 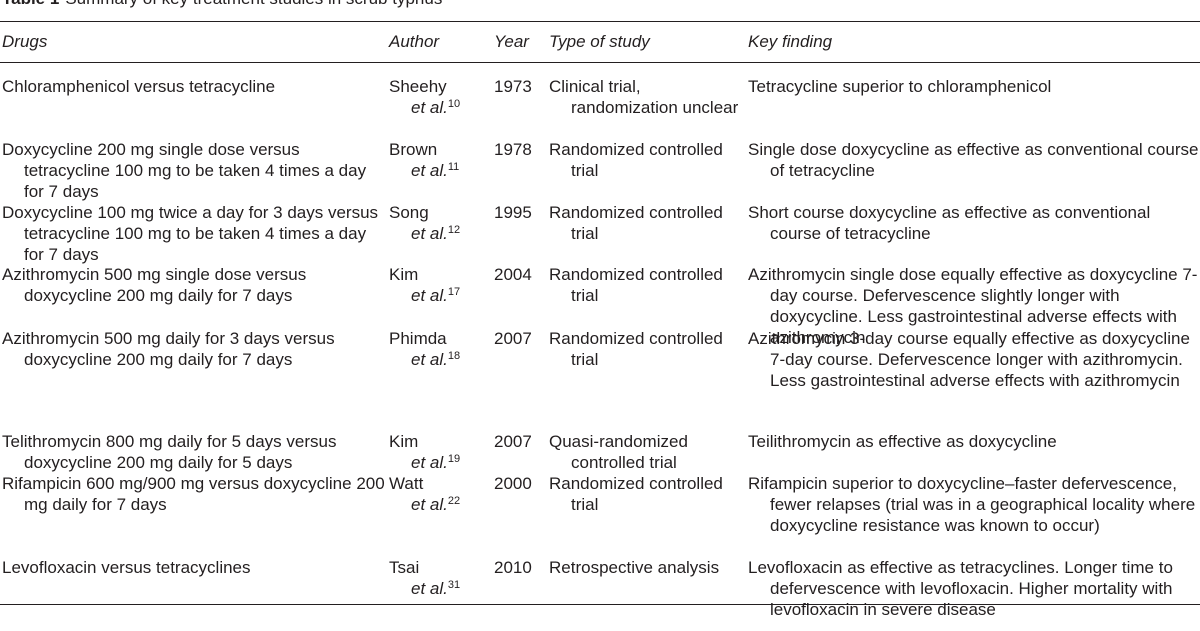 I want to click on author-name: Sheehy, so click(x=418, y=86).